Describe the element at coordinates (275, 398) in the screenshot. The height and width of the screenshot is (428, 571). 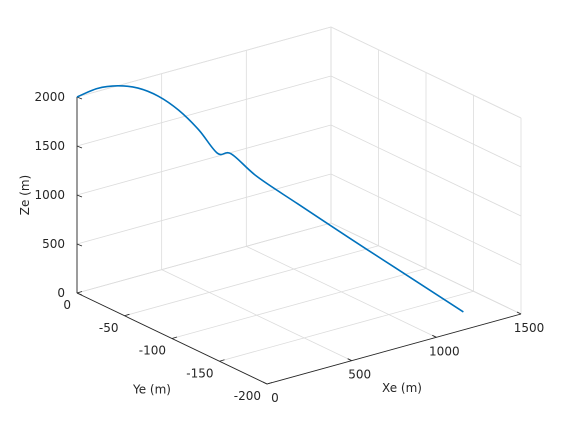
I see `x-tick-label: 0` at that location.